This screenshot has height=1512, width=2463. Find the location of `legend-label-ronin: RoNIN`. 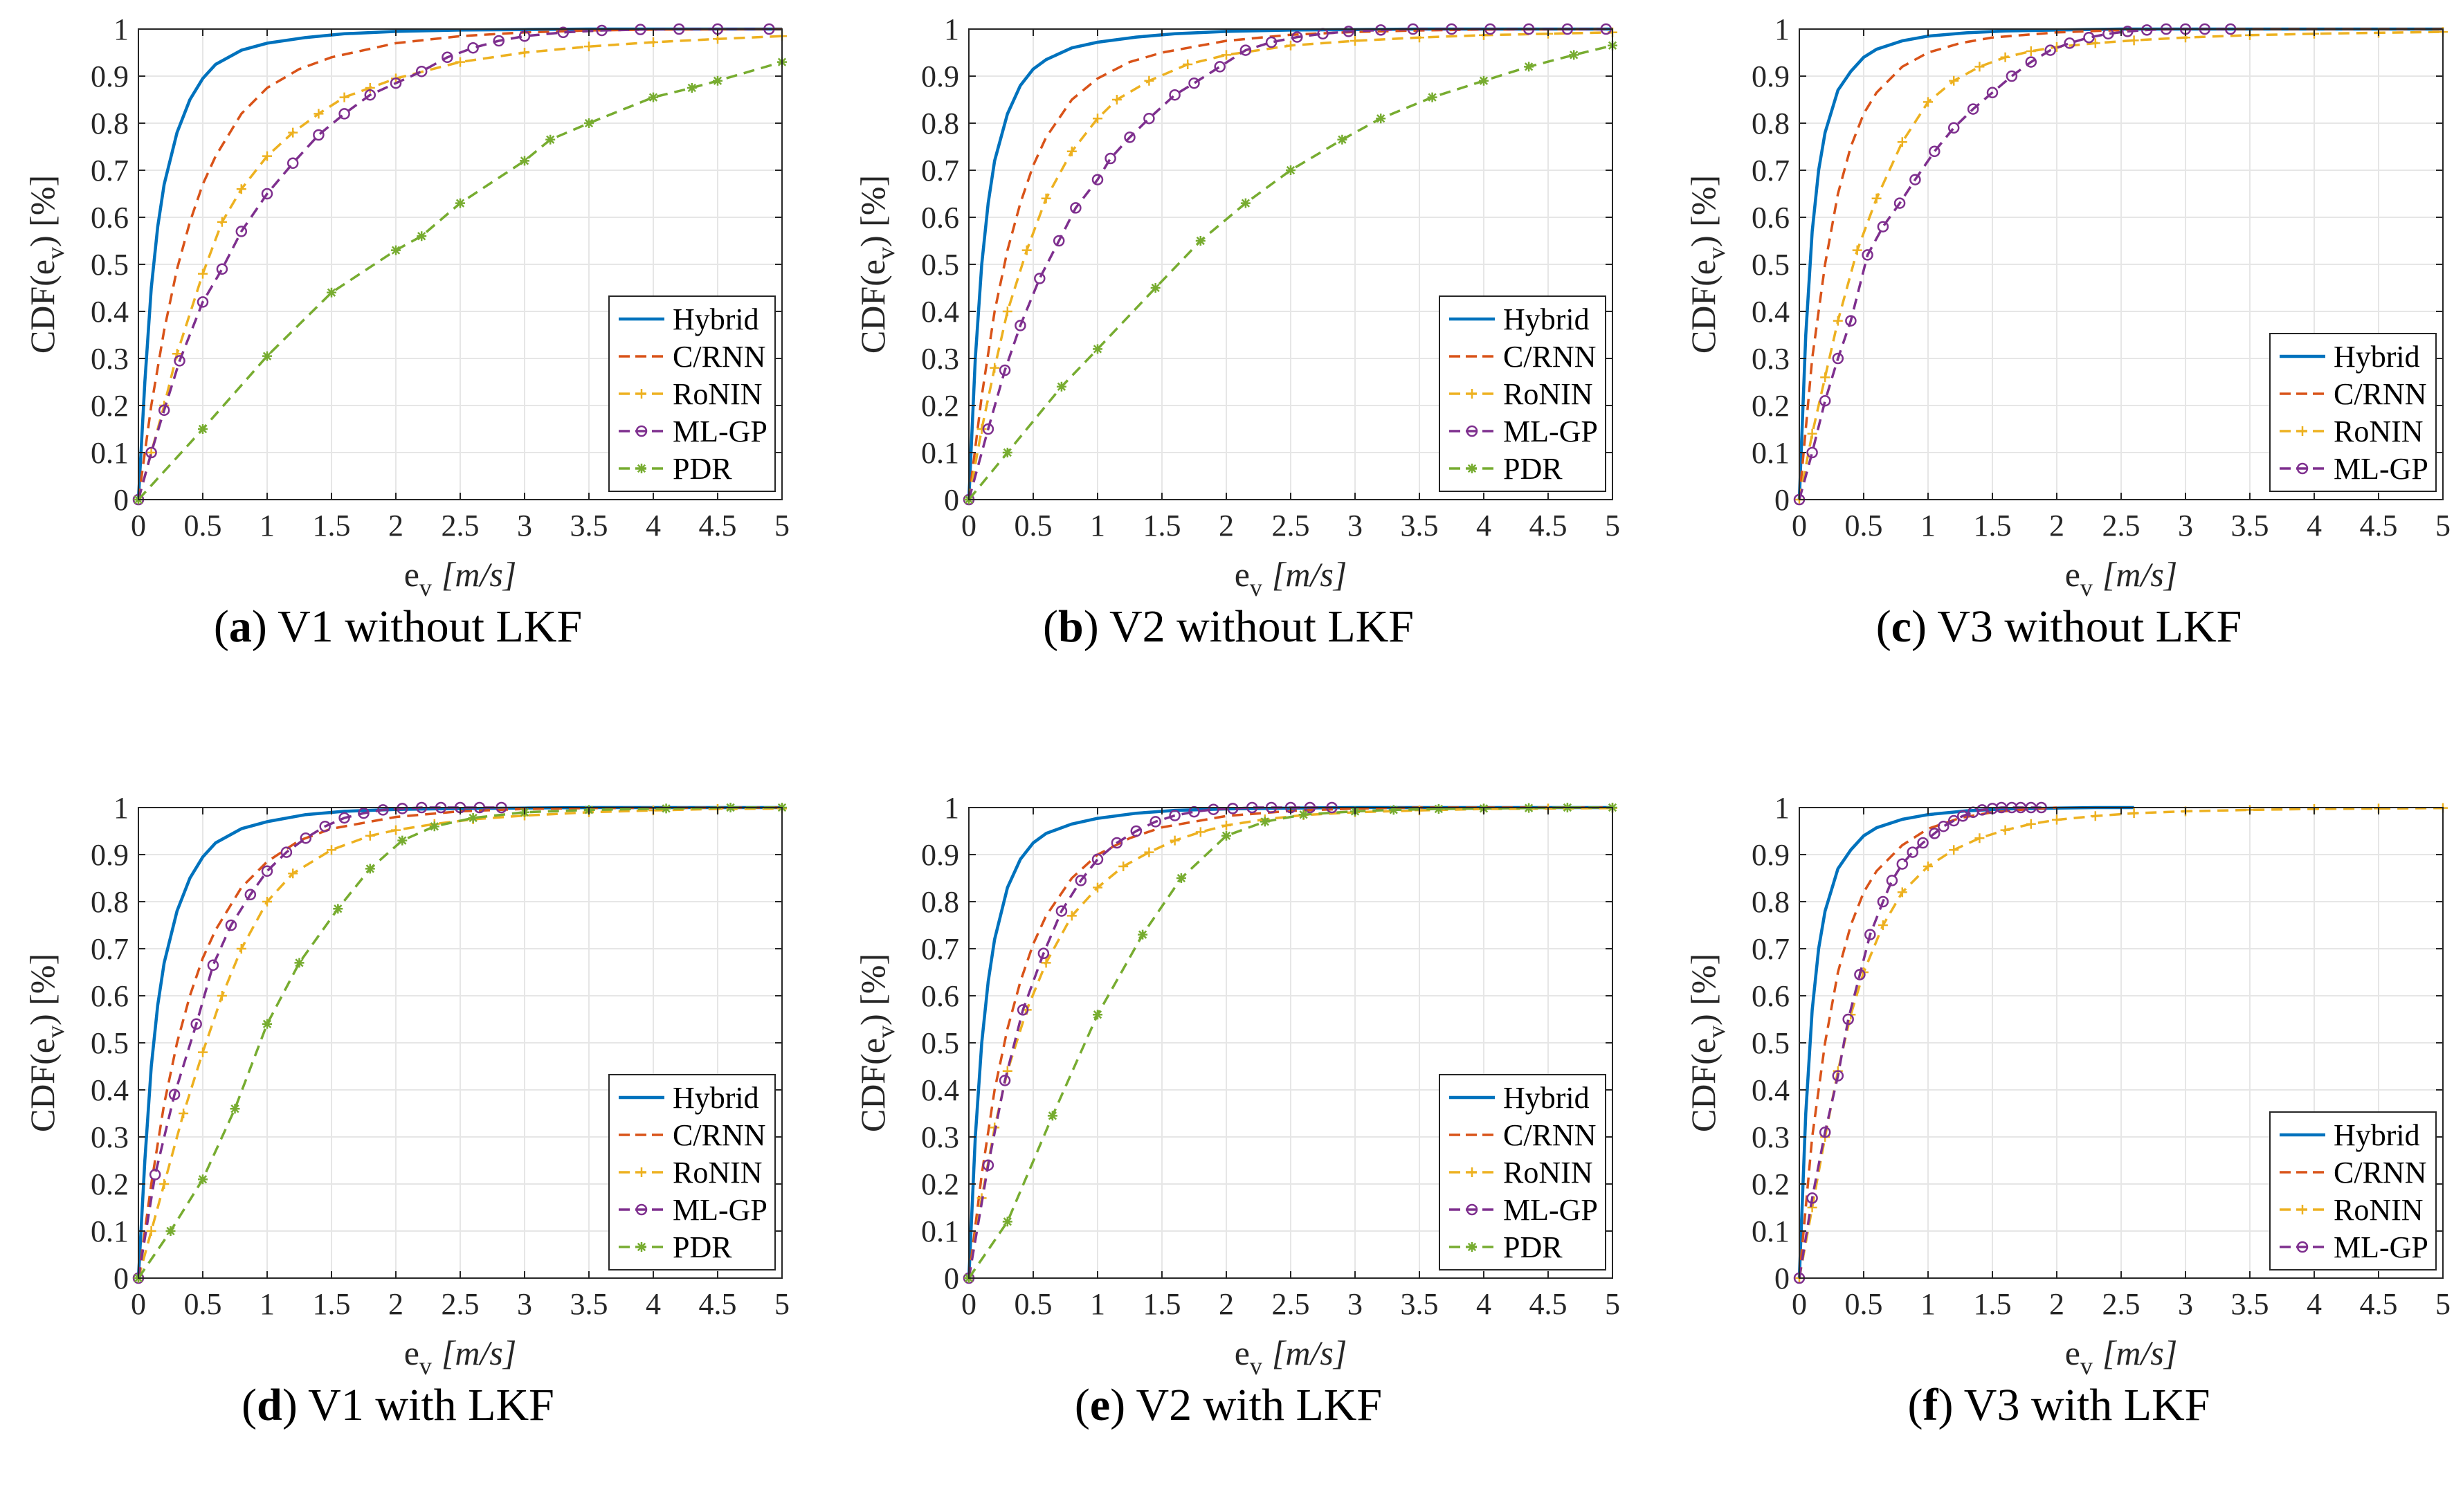

legend-label-ronin: RoNIN is located at coordinates (2379, 1210).